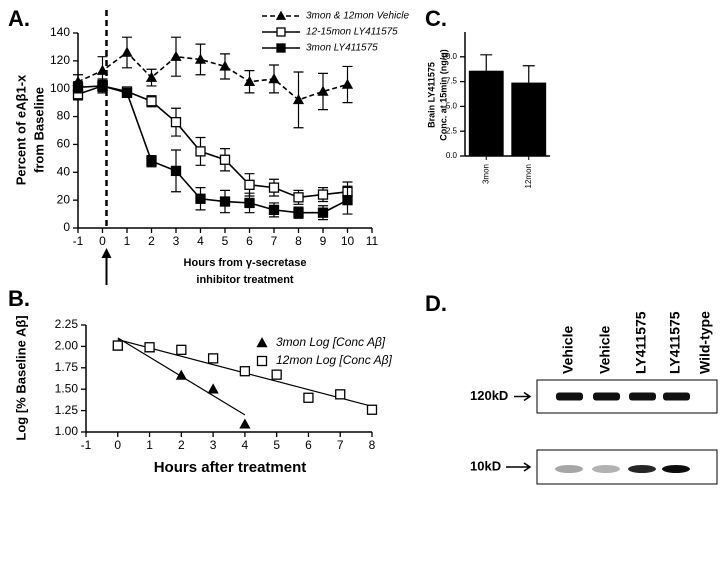 The height and width of the screenshot is (562, 720). Describe the element at coordinates (529, 119) in the screenshot. I see `bar` at that location.